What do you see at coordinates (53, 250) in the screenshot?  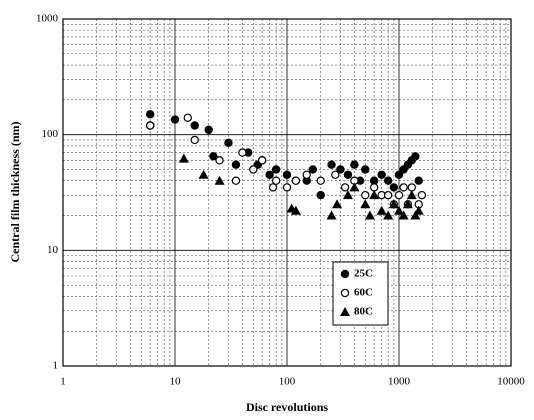 I see `y-tick-label: 10` at bounding box center [53, 250].